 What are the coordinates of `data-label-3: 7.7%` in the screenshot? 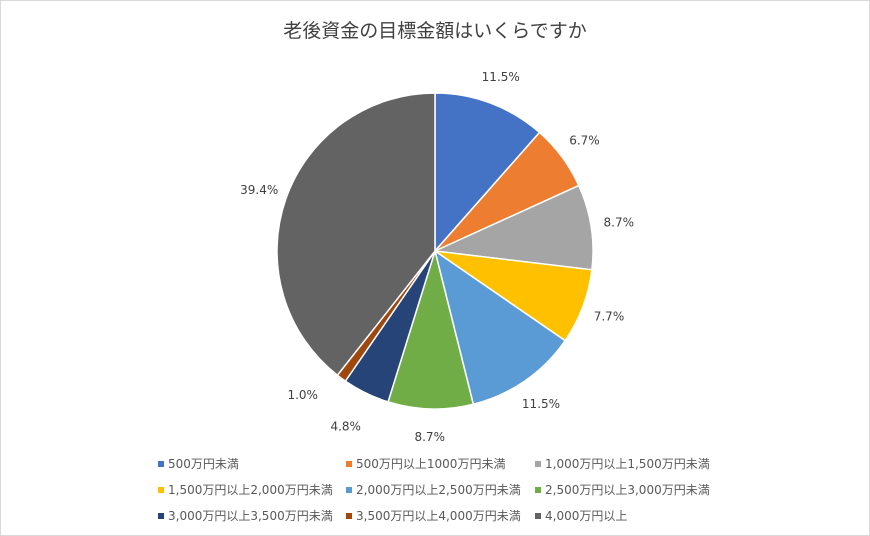 It's located at (609, 317).